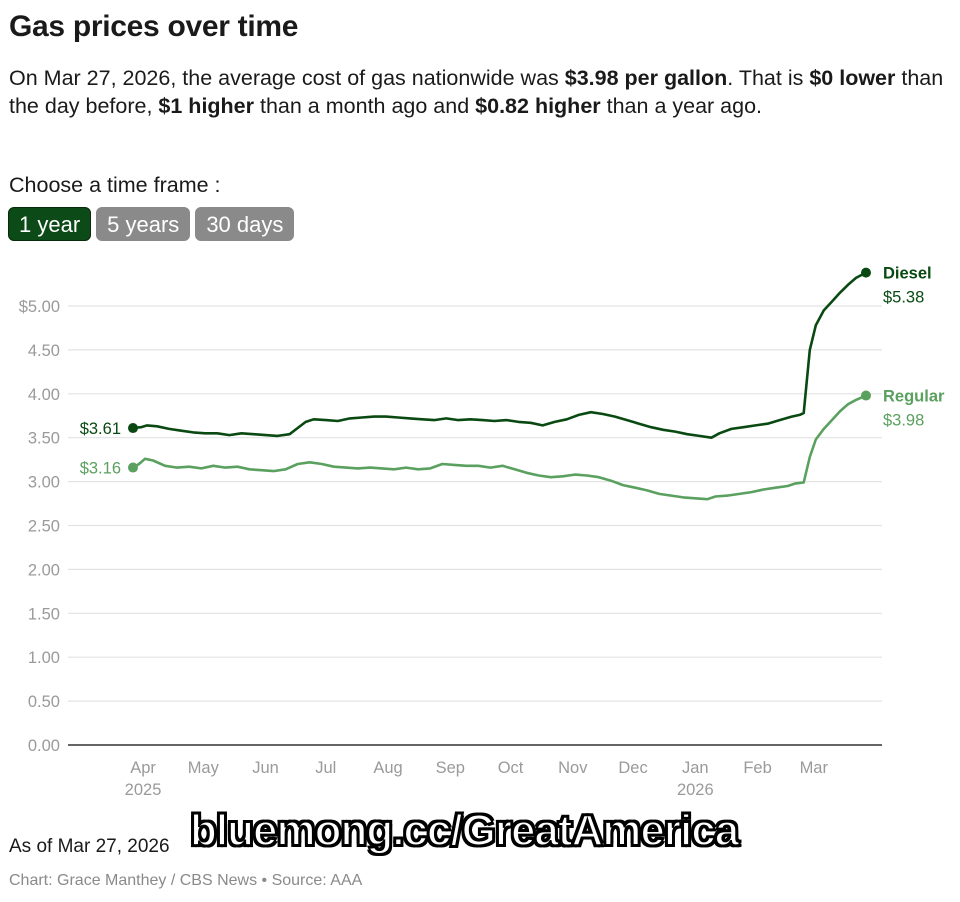 This screenshot has height=902, width=960. What do you see at coordinates (914, 397) in the screenshot?
I see `regular-series-name: Regular` at bounding box center [914, 397].